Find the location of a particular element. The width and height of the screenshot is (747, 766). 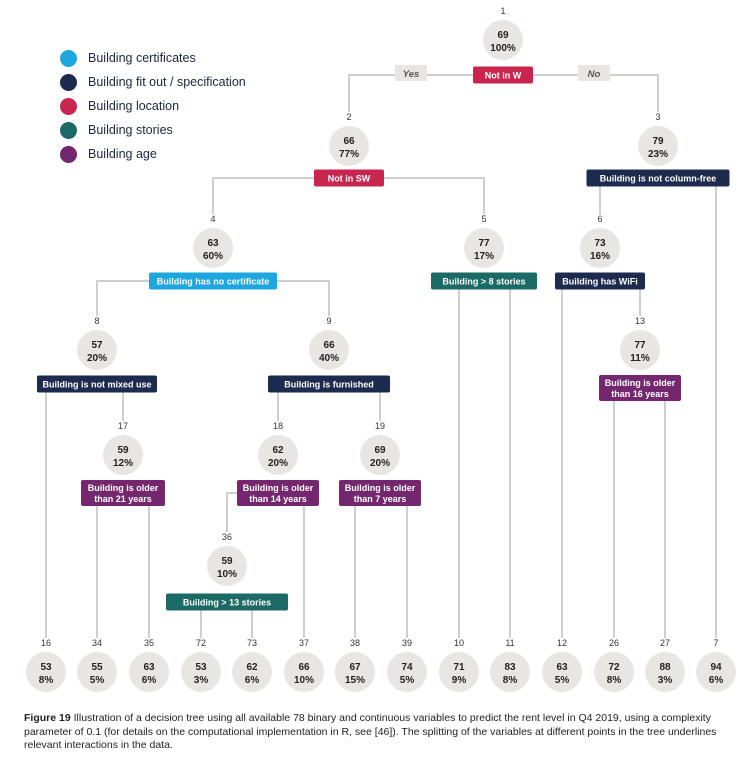

split-box-6: Building has WiFi is located at coordinates (600, 281).